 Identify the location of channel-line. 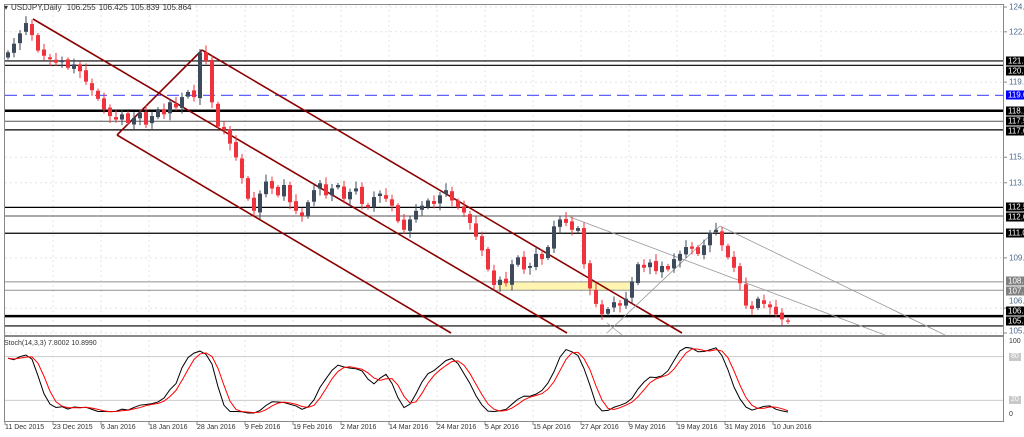
(159, 92).